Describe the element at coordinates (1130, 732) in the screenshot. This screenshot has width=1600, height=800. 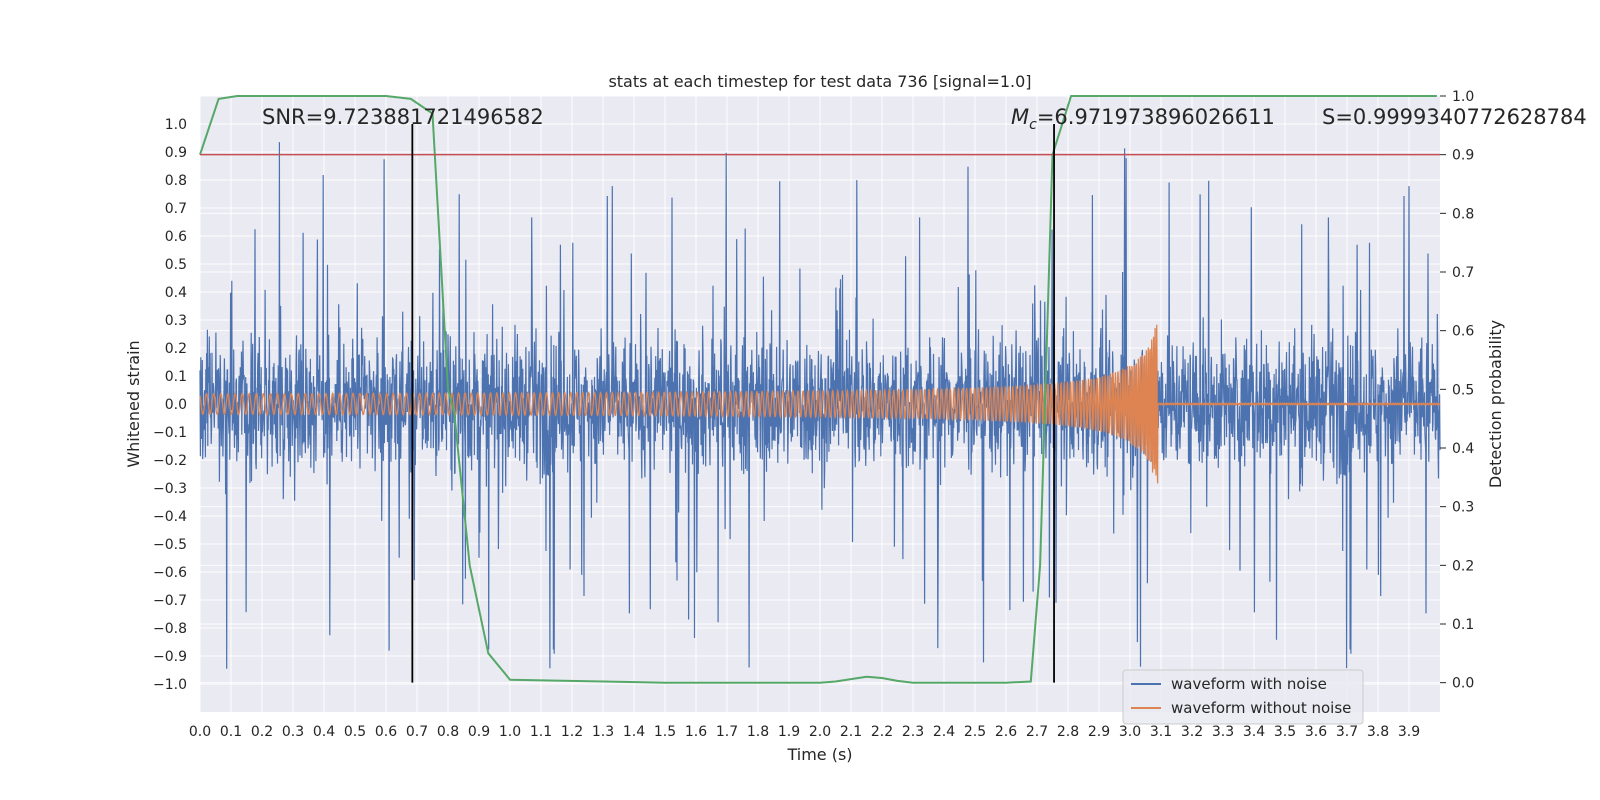
I see `x-tick-label: 3.0` at that location.